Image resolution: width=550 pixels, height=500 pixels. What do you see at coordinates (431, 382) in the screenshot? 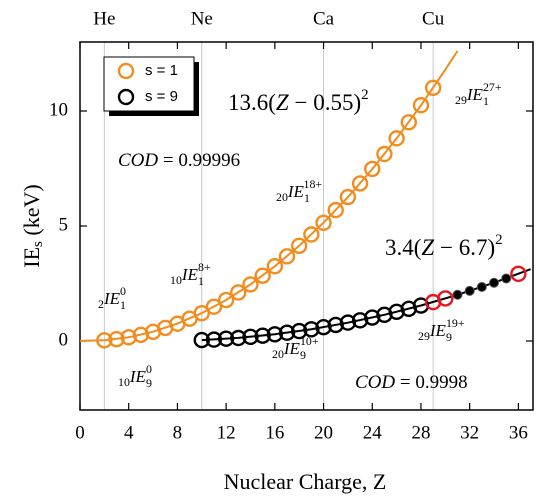
I see `annotation-rest: = 0.9998` at bounding box center [431, 382].